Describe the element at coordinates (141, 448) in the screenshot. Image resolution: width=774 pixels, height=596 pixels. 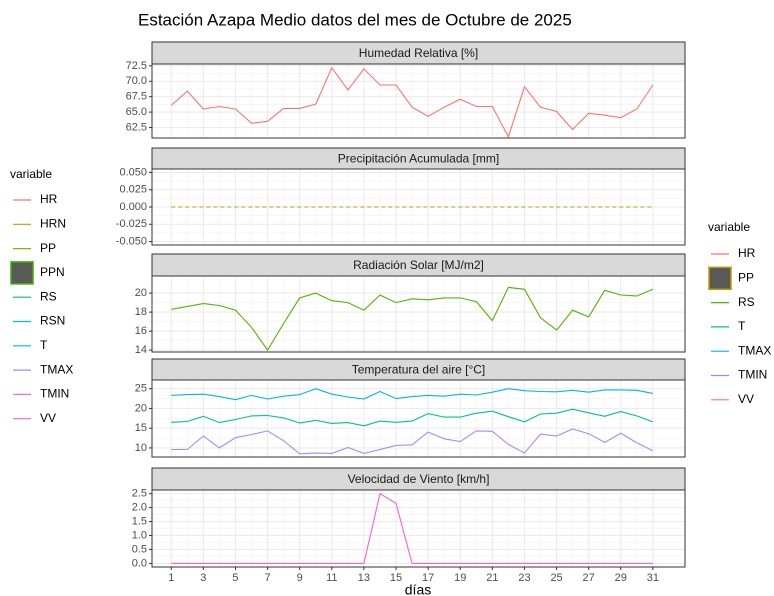
I see `y-tick-label: 10` at that location.